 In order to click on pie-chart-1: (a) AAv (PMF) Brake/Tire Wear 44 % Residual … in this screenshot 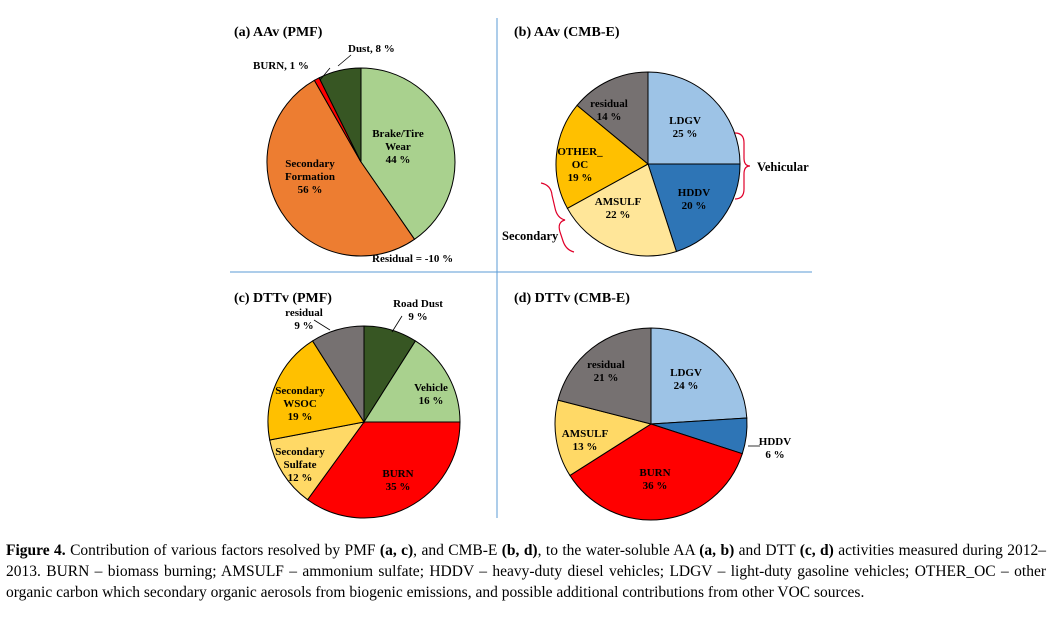, I will do `click(345, 145)`.